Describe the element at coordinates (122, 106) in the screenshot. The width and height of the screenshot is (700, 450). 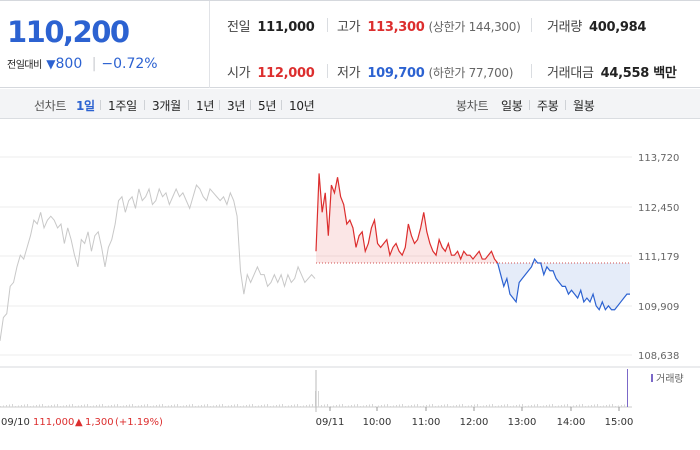
I see `period-1w-button: 1주일` at that location.